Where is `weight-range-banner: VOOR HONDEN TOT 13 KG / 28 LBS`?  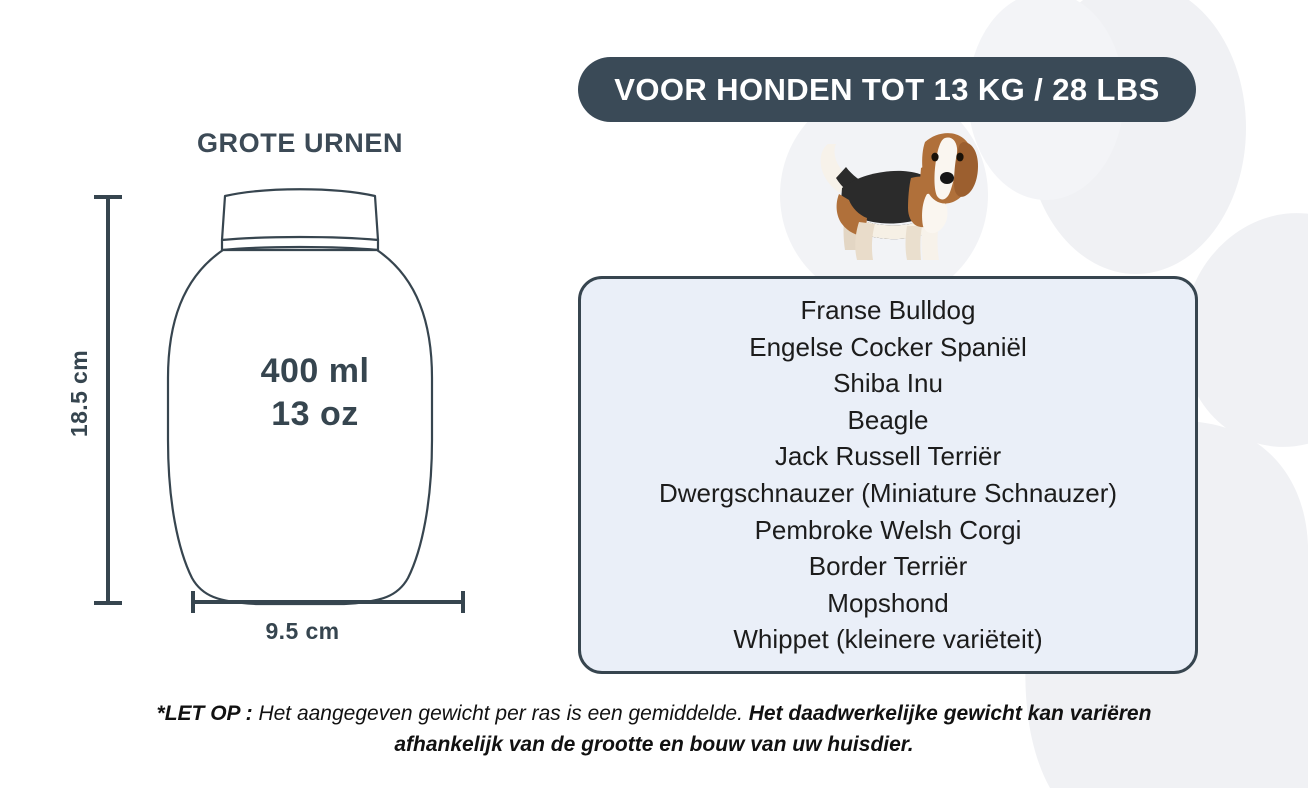 weight-range-banner: VOOR HONDEN TOT 13 KG / 28 LBS is located at coordinates (887, 89).